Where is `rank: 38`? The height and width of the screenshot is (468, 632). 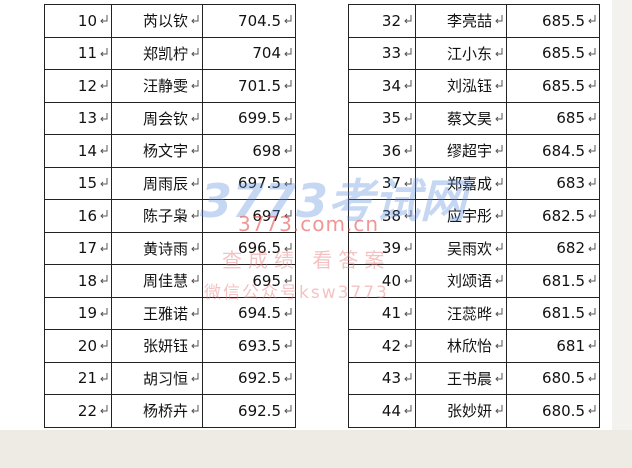 rank: 38 is located at coordinates (391, 215).